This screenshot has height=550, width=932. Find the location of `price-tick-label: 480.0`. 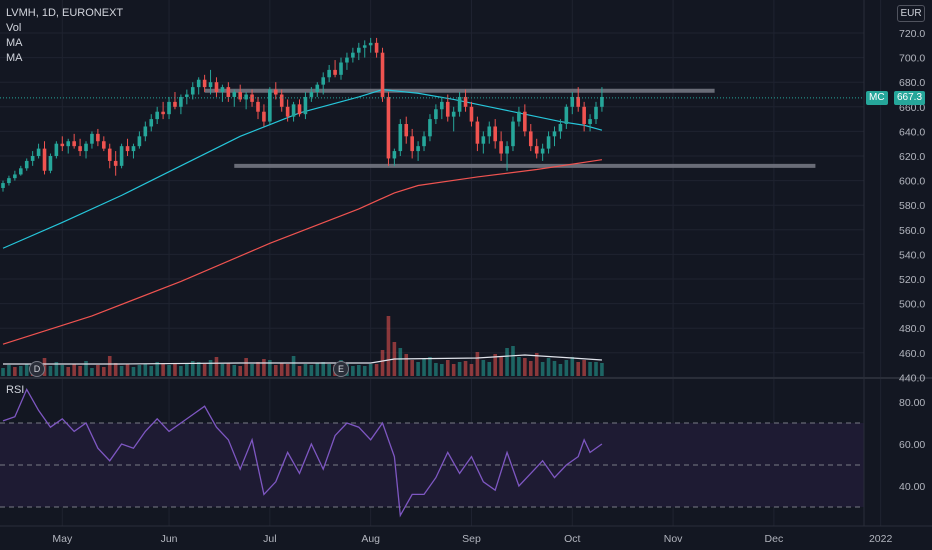

price-tick-label: 480.0 is located at coordinates (912, 329).